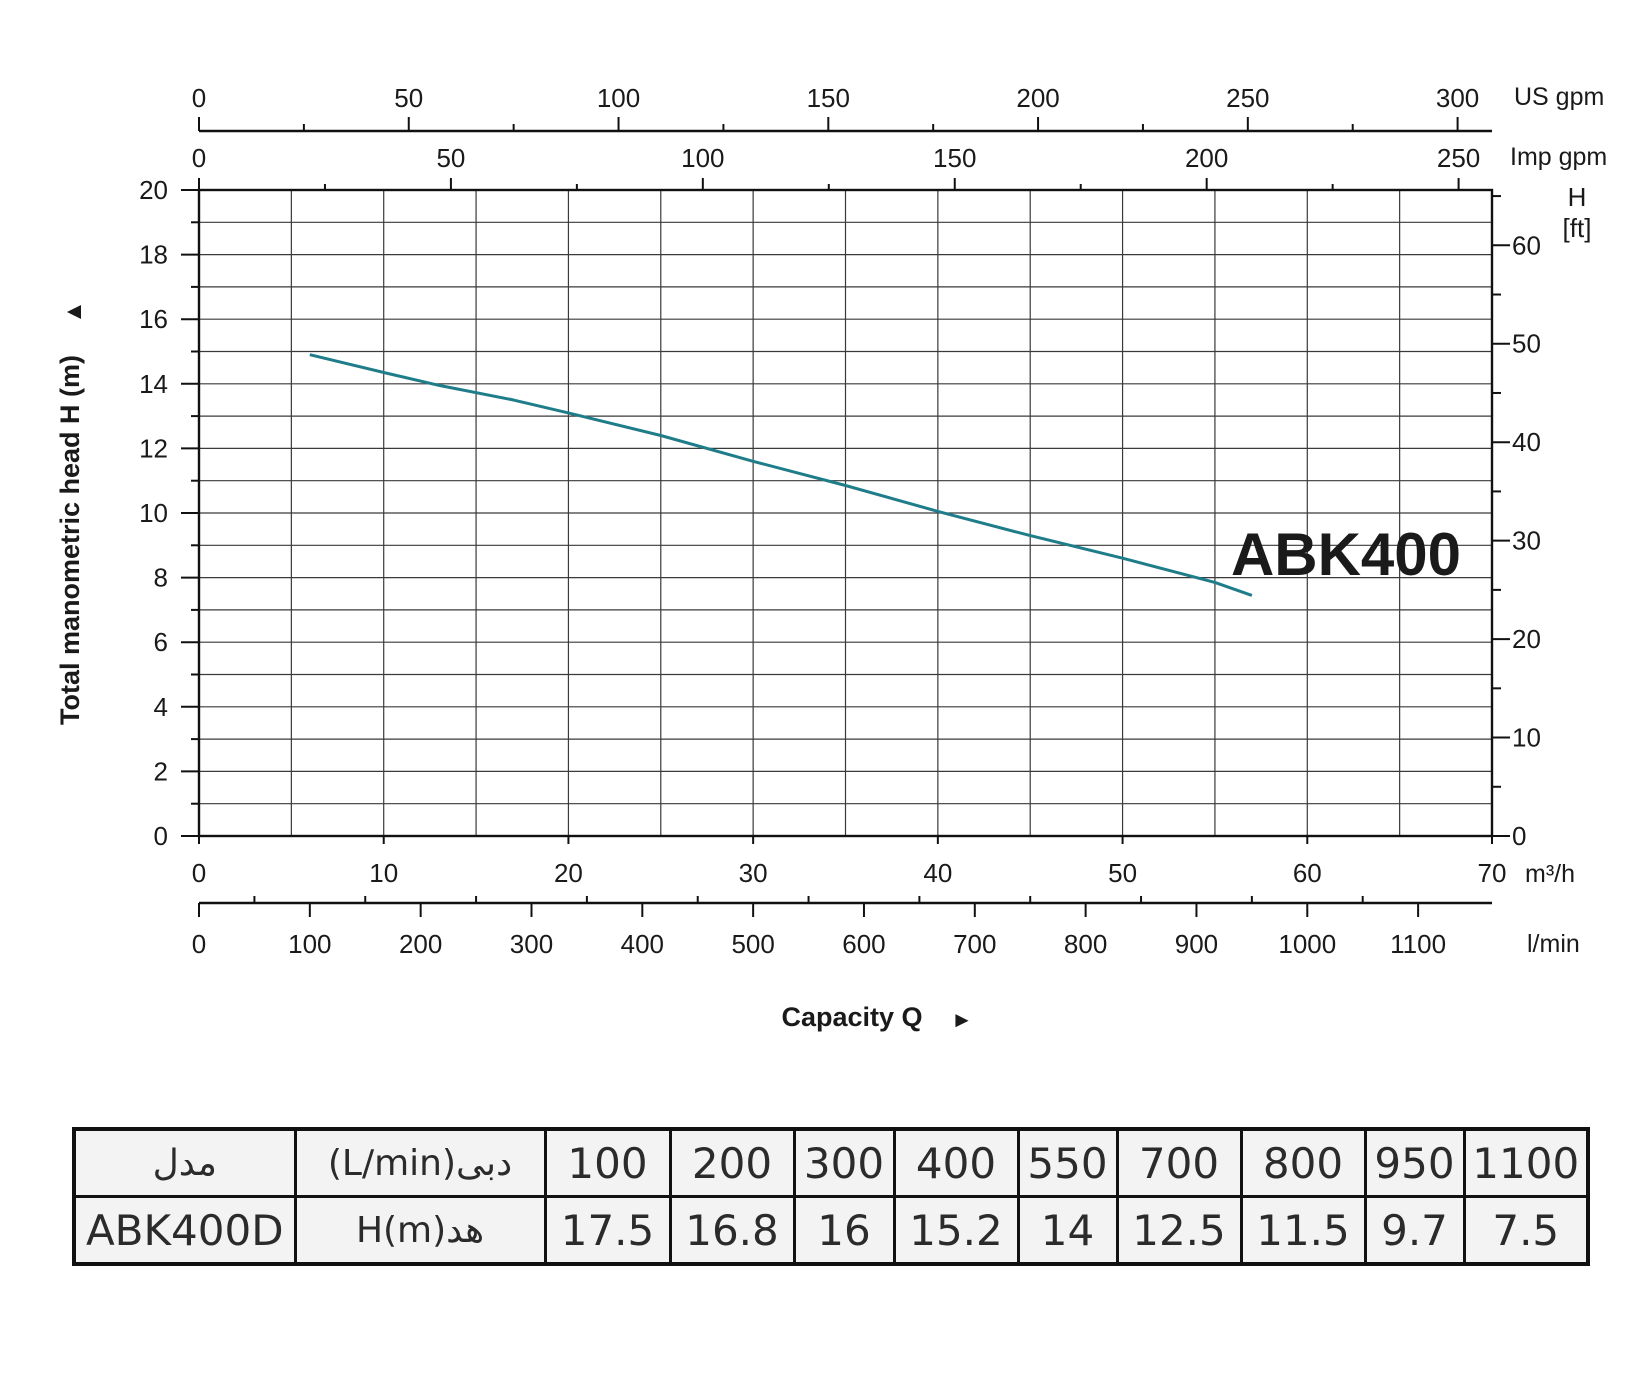 This screenshot has height=1397, width=1645. What do you see at coordinates (1559, 97) in the screenshot?
I see `x-unit-usgpm: US gpm` at bounding box center [1559, 97].